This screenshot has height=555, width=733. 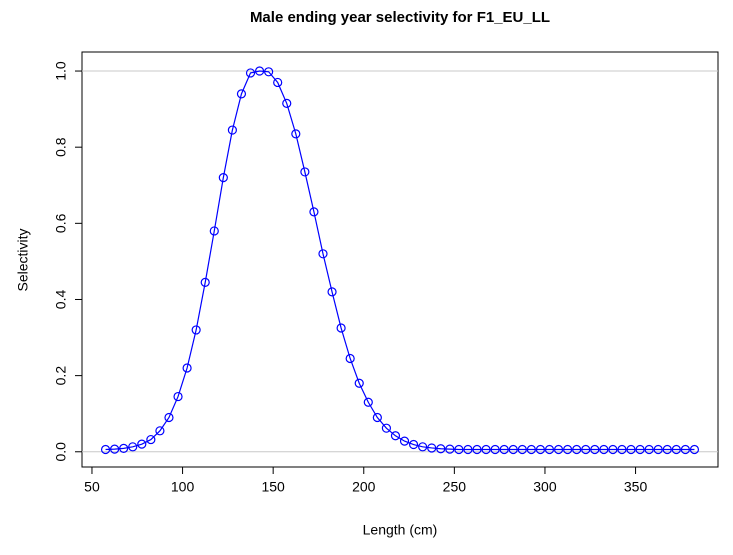 I want to click on x-tick-label: 200, so click(x=364, y=487).